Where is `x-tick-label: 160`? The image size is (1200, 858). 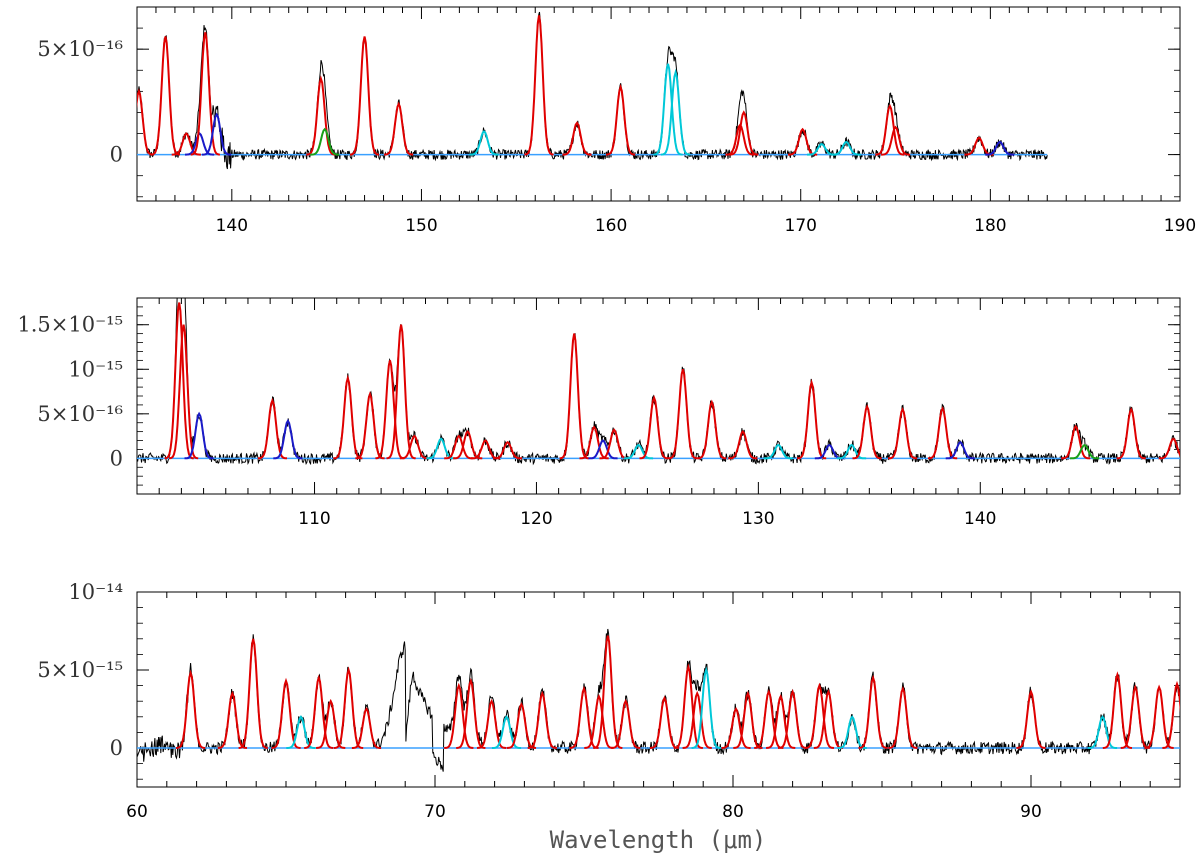 x-tick-label: 160 is located at coordinates (611, 226).